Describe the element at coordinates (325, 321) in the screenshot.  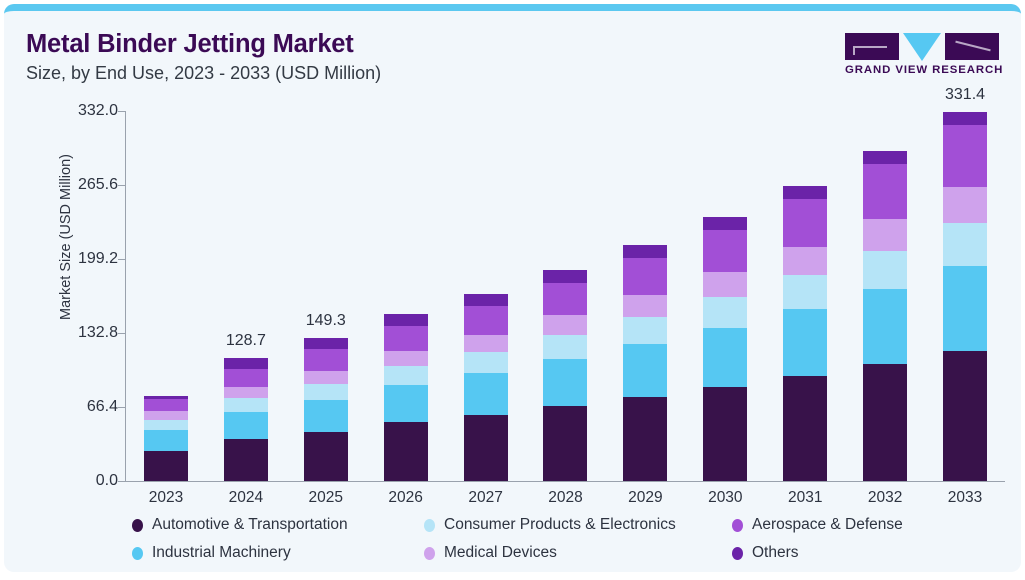
I see `bar-total-label: 149.3` at that location.